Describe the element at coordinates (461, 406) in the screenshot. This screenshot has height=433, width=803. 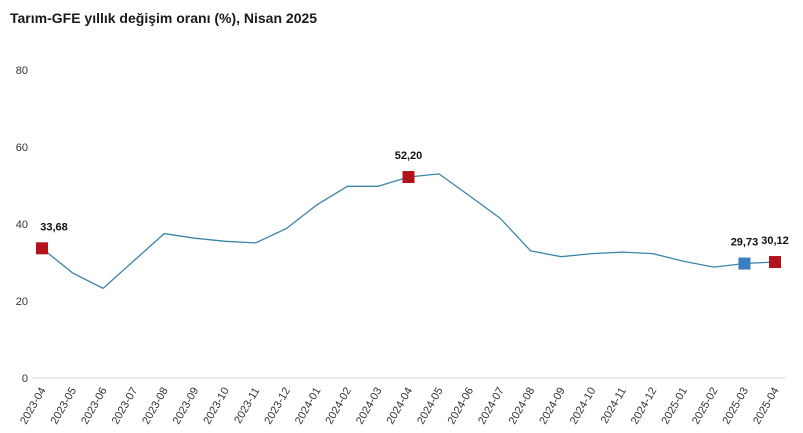
I see `x-tick-label: 2024-06` at that location.